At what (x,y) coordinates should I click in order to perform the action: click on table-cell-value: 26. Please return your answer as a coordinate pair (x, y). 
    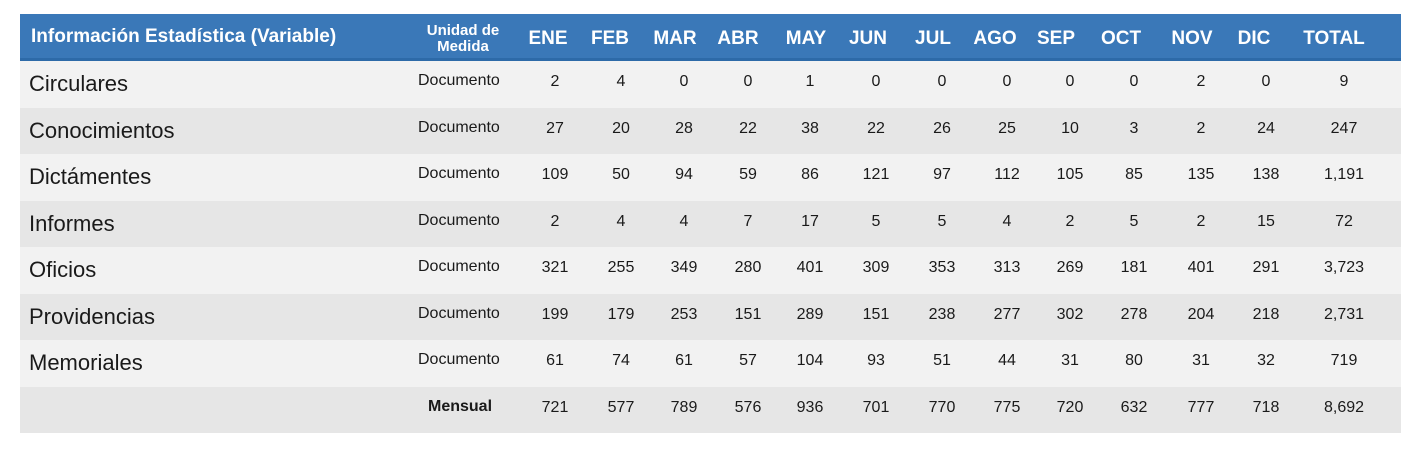
    Looking at the image, I should click on (942, 128).